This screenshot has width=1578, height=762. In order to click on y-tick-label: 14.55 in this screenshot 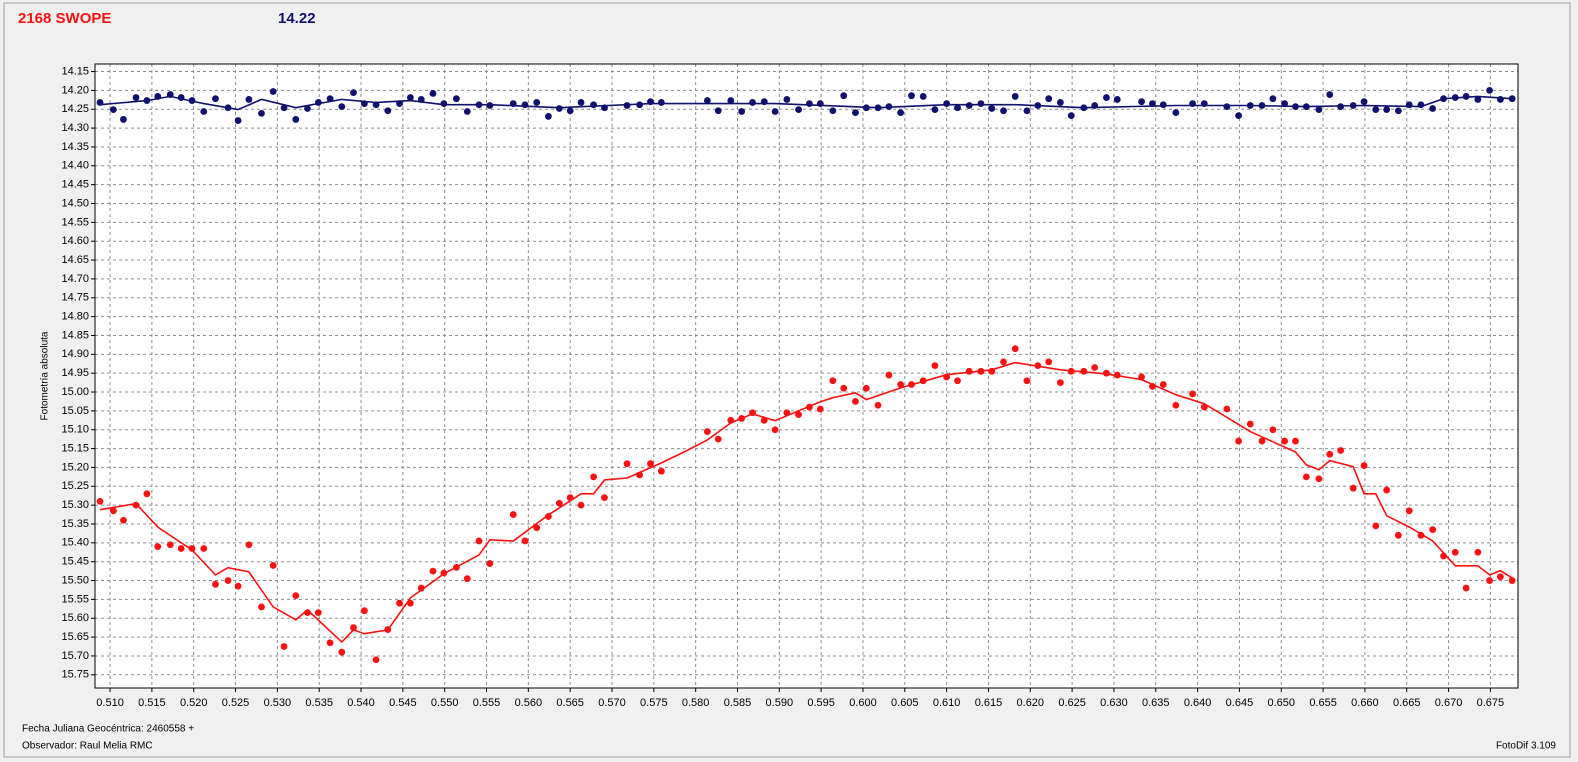, I will do `click(75, 222)`.